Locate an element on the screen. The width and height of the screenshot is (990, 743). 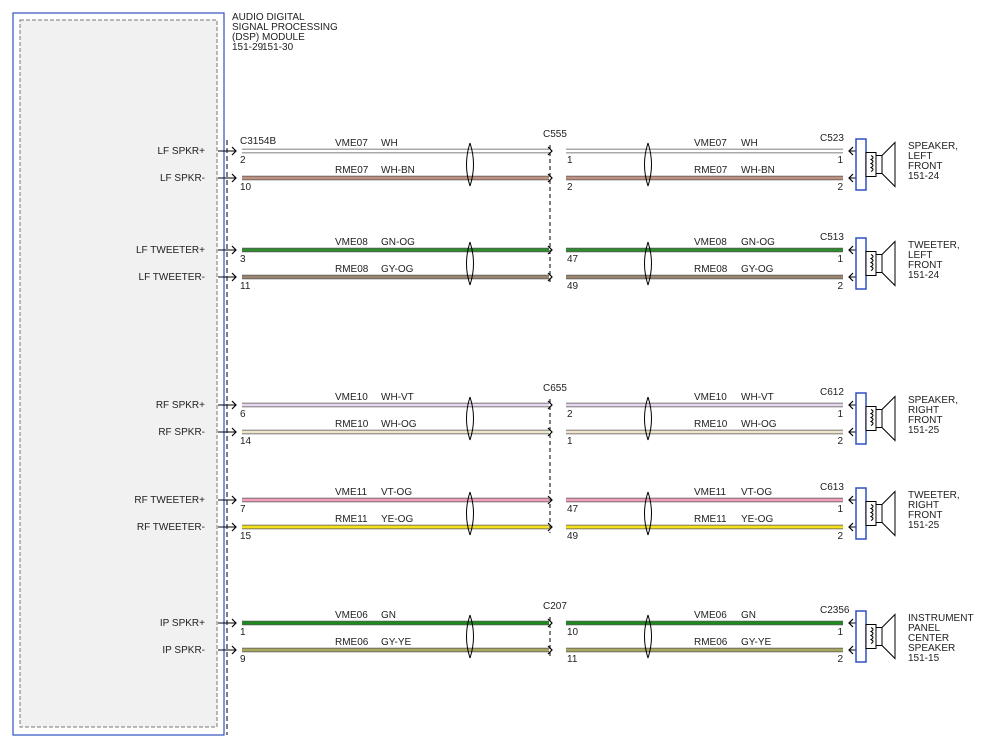
color-left: WH-BN is located at coordinates (398, 170).